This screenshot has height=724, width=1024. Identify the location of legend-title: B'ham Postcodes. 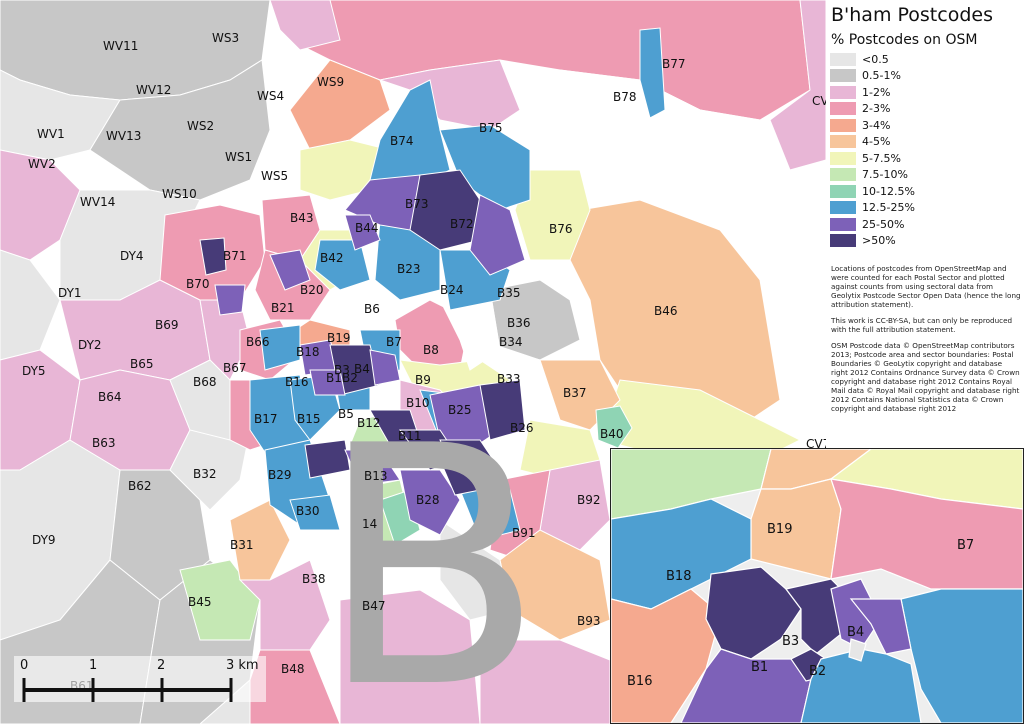
(912, 15).